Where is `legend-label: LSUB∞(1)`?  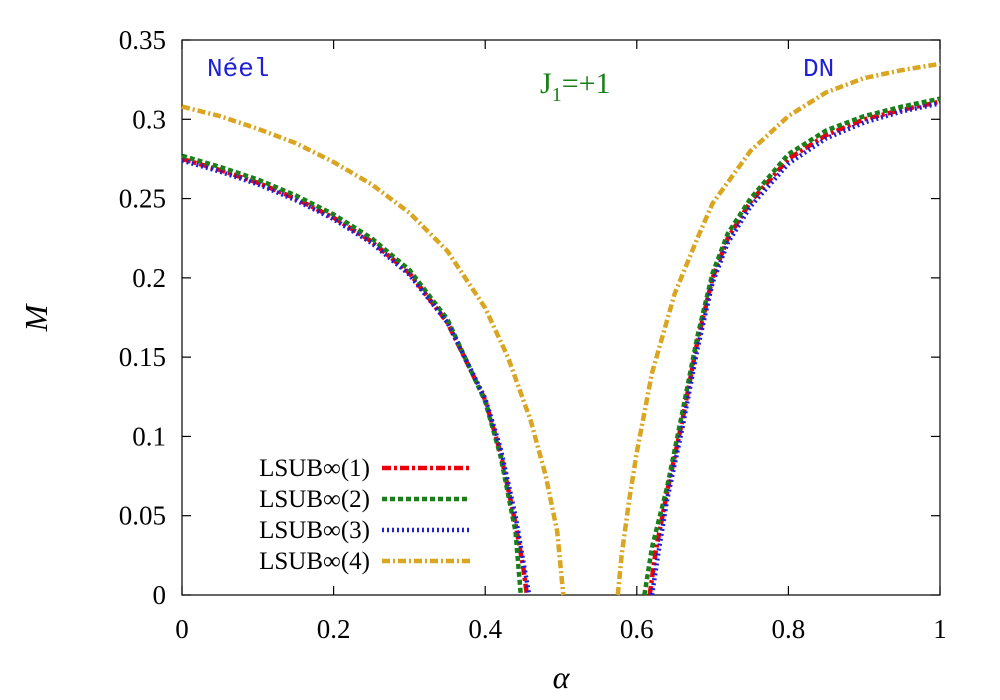
legend-label: LSUB∞(1) is located at coordinates (314, 468).